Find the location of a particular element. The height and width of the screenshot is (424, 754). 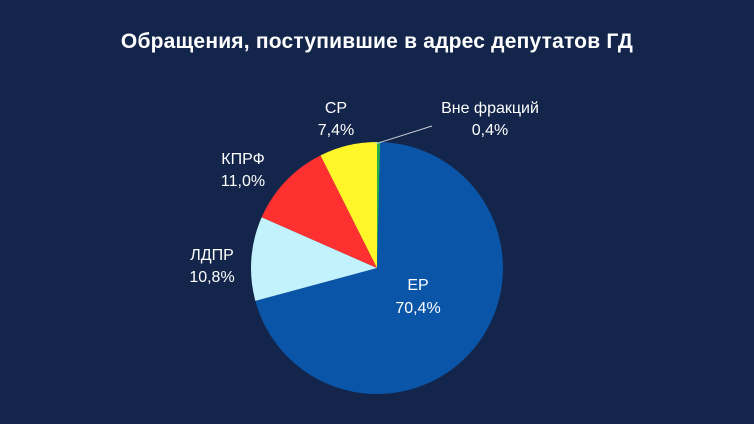

slice-label-2: КПРФ is located at coordinates (242, 159).